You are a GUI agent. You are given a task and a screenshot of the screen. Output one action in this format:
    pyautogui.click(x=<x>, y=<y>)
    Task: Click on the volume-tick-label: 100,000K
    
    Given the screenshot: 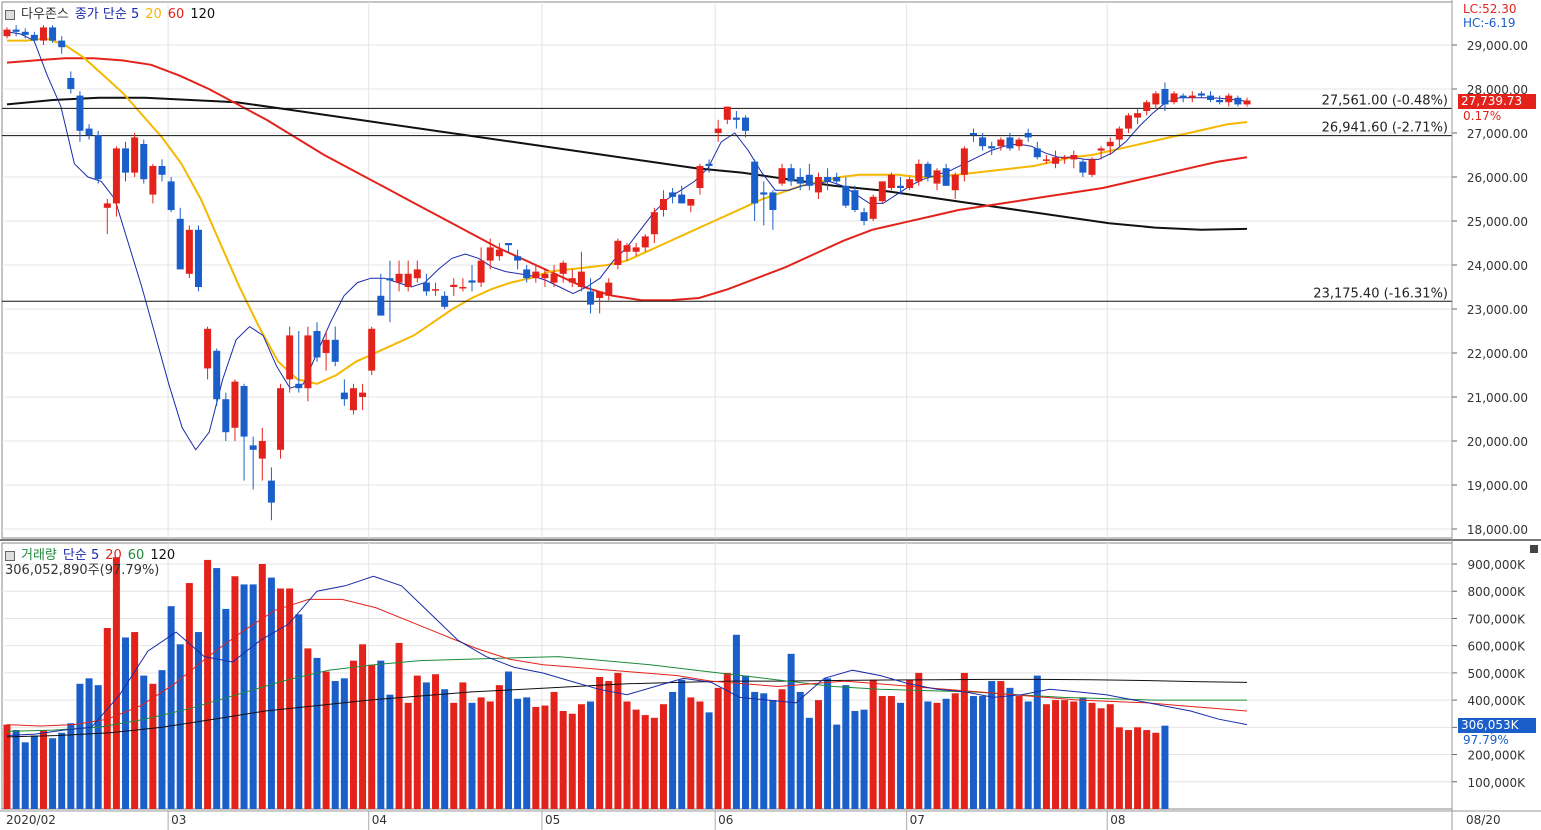 What is the action you would take?
    pyautogui.click(x=1497, y=783)
    